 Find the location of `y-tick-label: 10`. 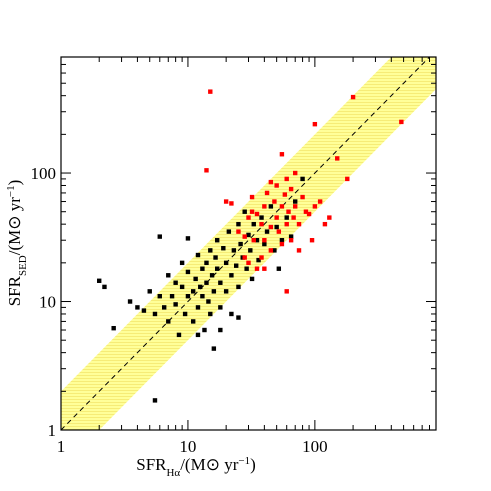

y-tick-label: 10 is located at coordinates (47, 302).